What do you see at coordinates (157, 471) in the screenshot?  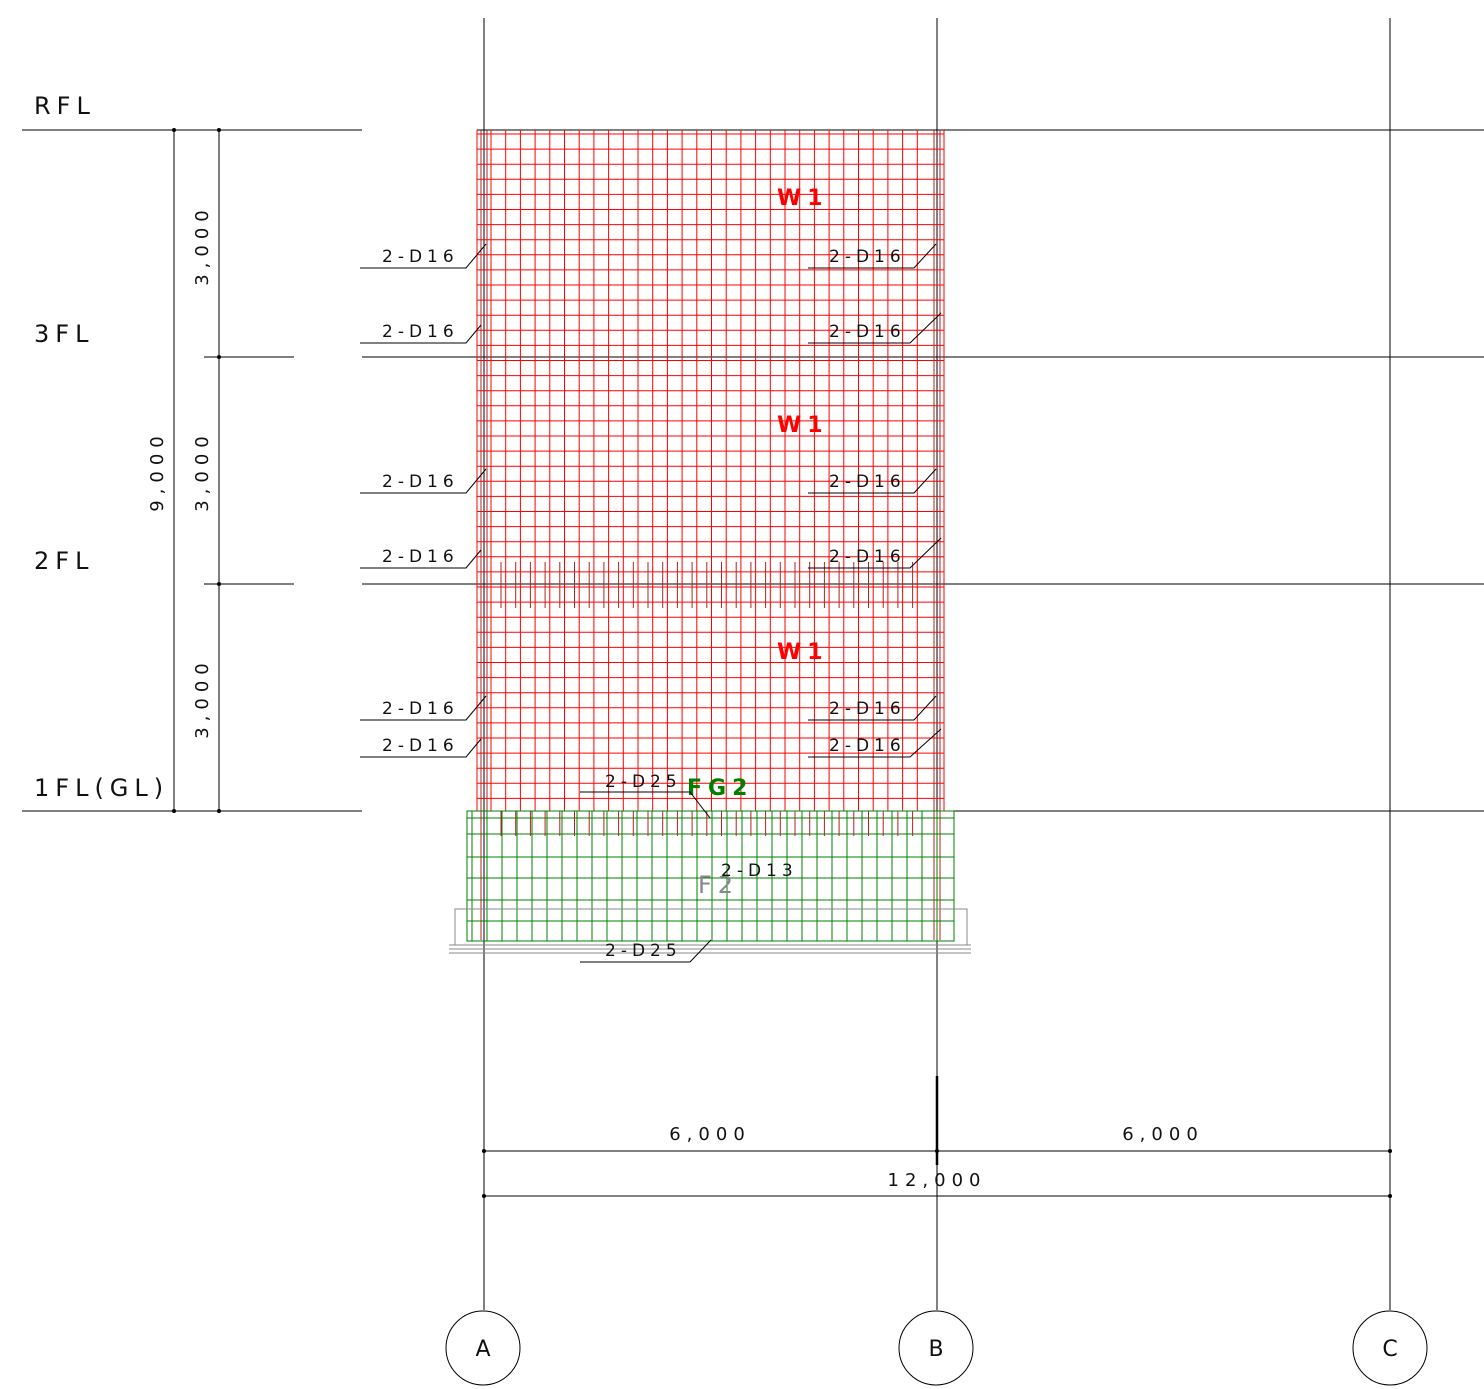 I see `dim-total-height: 9,000` at bounding box center [157, 471].